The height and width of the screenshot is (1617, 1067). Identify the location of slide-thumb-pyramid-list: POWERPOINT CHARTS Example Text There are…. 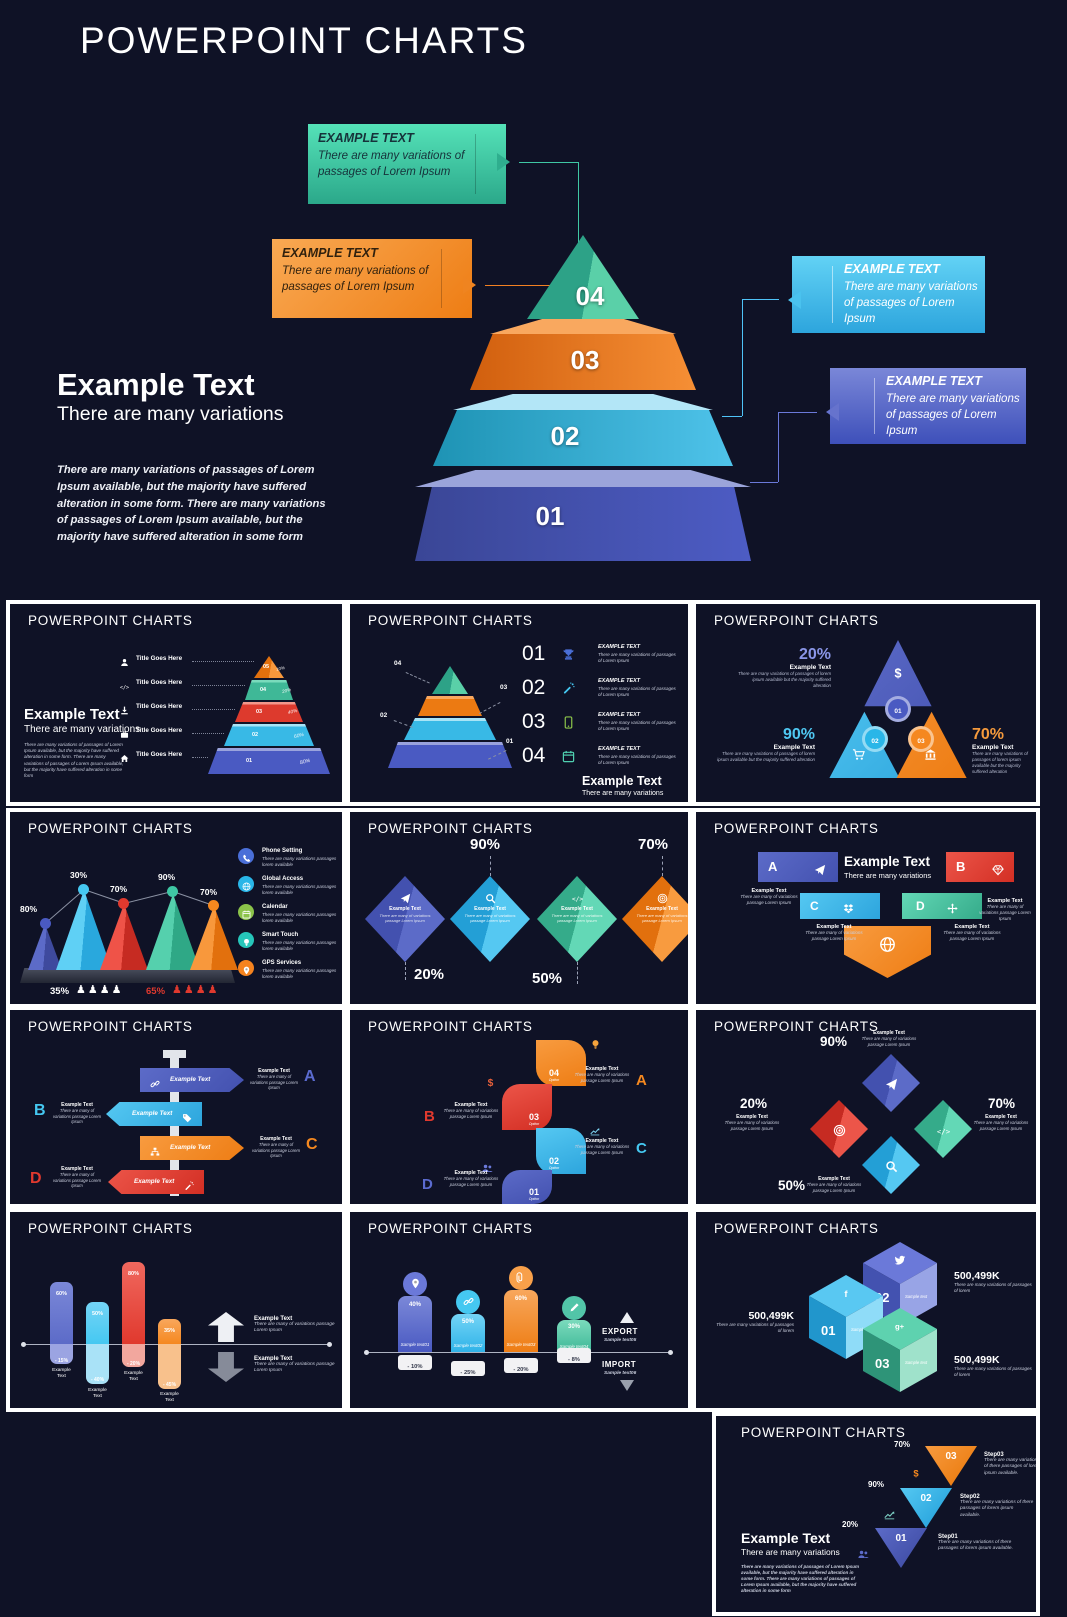
(176, 703).